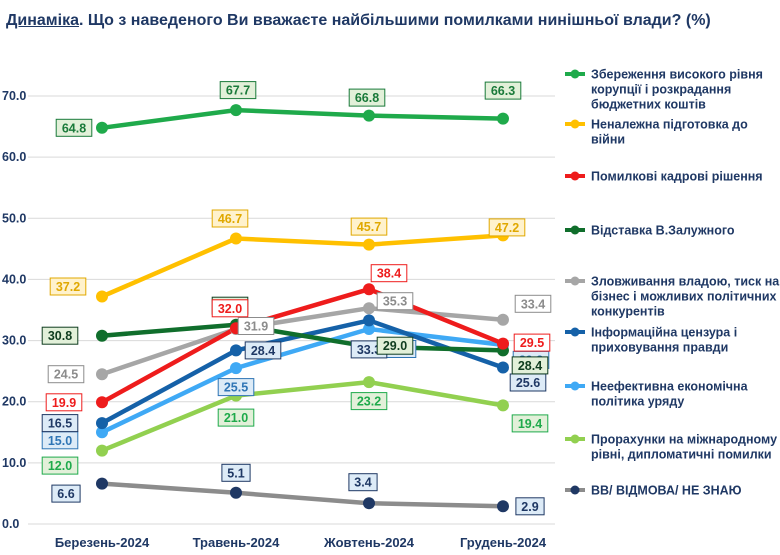 Image resolution: width=780 pixels, height=555 pixels. What do you see at coordinates (42, 20) in the screenshot?
I see `chart-title-lead: Динаміка` at bounding box center [42, 20].